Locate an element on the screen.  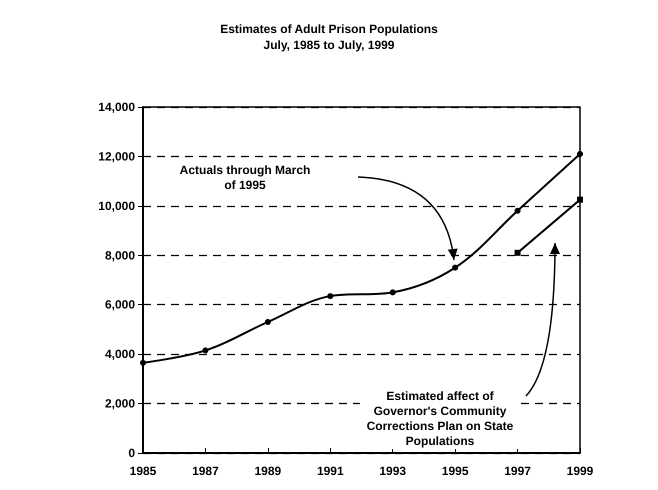
y-tick-label: 8,000 is located at coordinates (120, 255).